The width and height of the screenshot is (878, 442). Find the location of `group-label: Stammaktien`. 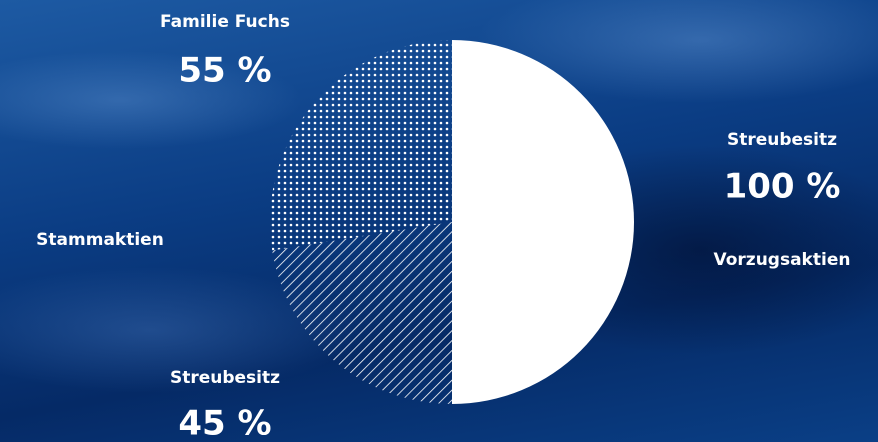

group-label: Stammaktien is located at coordinates (100, 240).